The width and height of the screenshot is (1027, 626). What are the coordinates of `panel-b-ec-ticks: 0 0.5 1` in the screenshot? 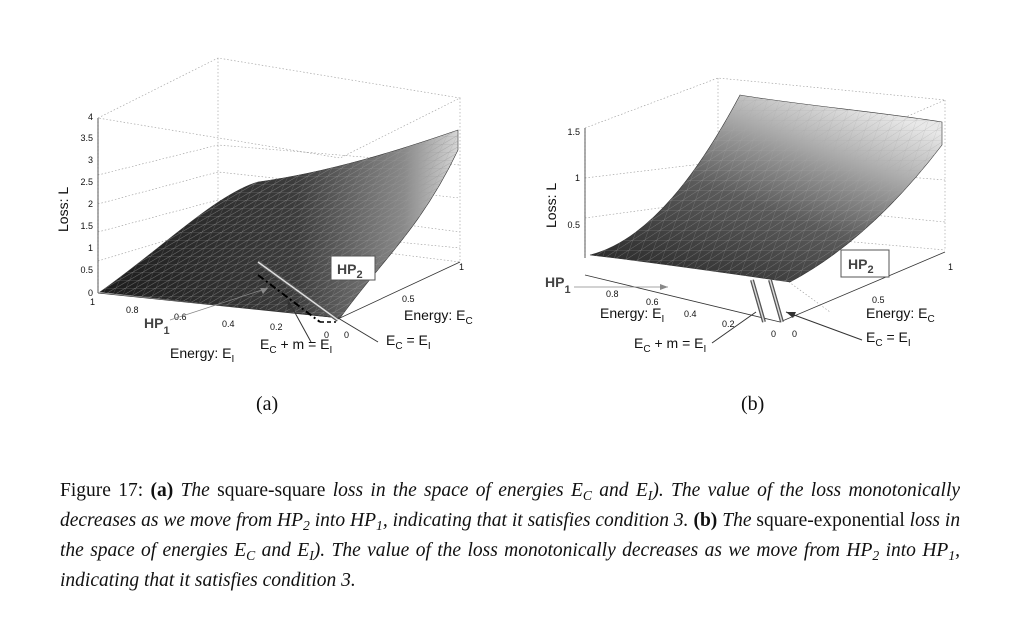 It's located at (872, 300).